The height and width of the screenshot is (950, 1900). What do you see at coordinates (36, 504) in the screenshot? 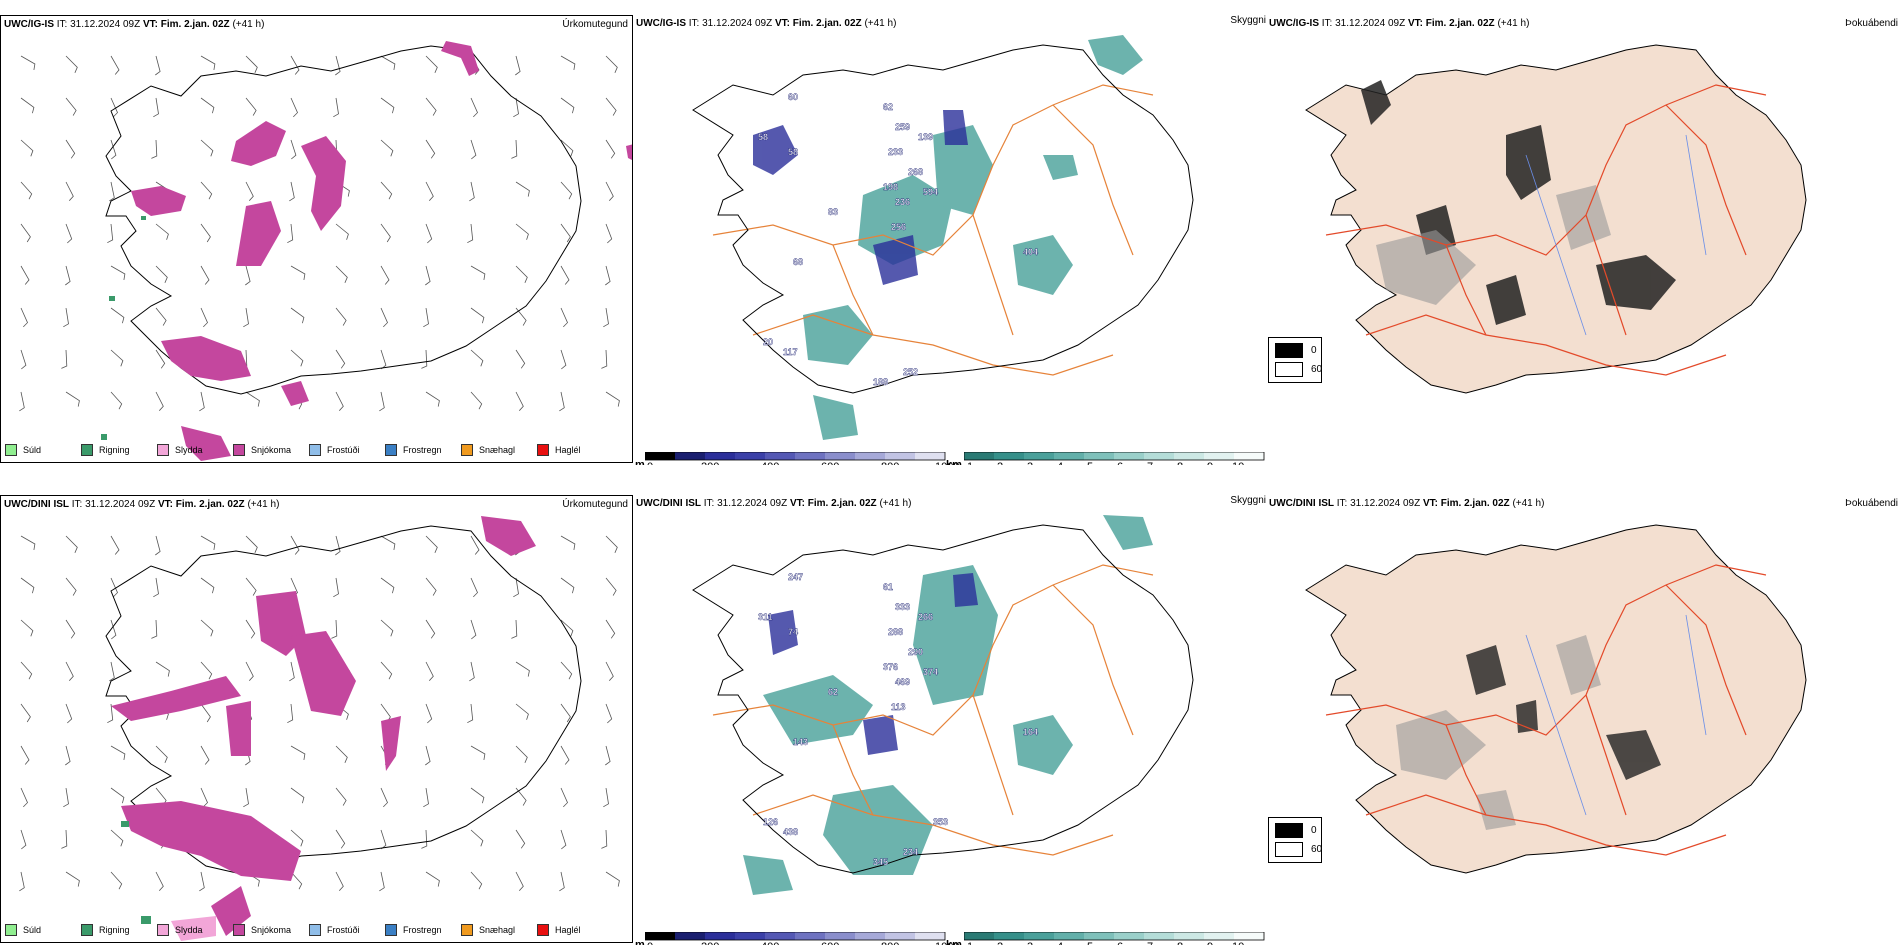
I see `model-name: UWC/DINI ISL` at bounding box center [36, 504].